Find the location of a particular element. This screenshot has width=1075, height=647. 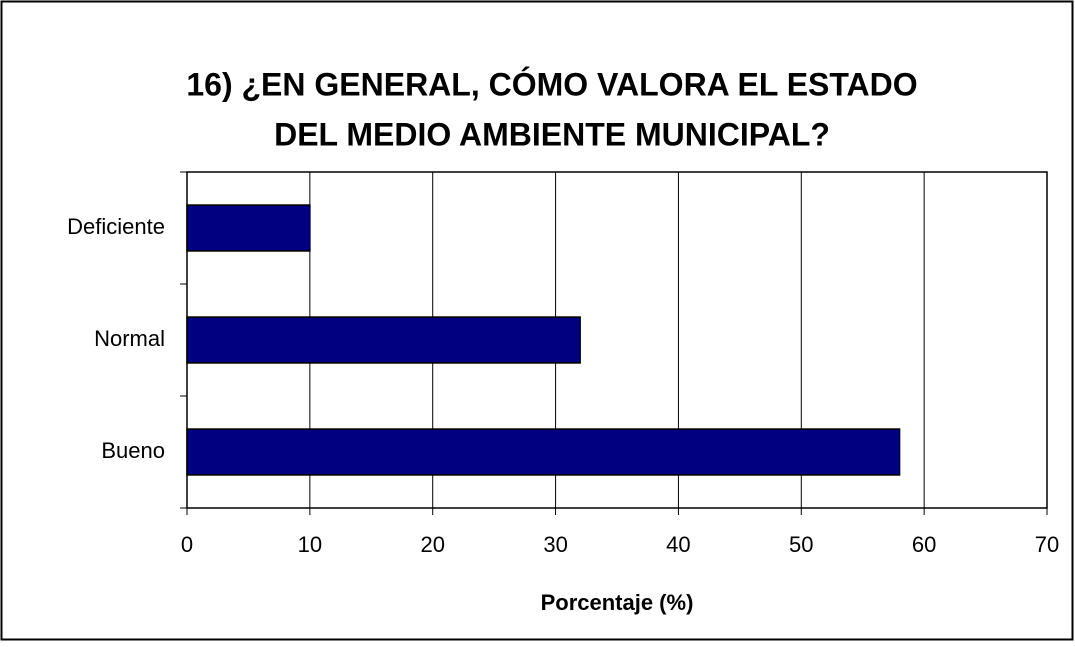

x-tick-label: 10 is located at coordinates (310, 544).